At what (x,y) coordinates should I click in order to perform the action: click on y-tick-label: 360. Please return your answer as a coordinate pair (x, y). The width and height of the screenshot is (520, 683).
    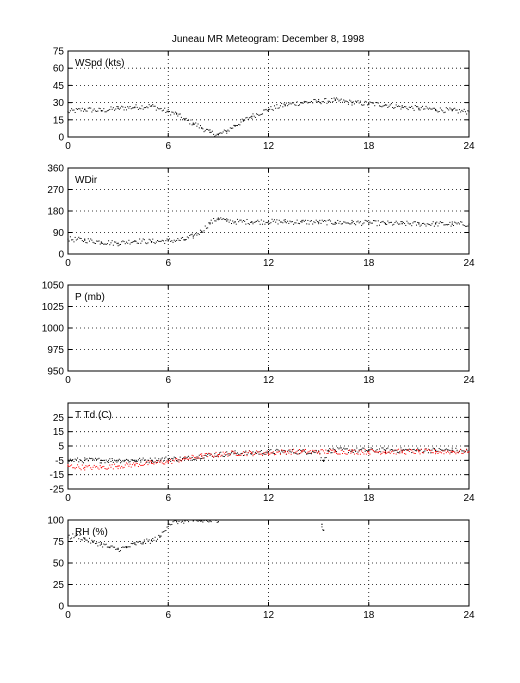
    Looking at the image, I should click on (55, 169).